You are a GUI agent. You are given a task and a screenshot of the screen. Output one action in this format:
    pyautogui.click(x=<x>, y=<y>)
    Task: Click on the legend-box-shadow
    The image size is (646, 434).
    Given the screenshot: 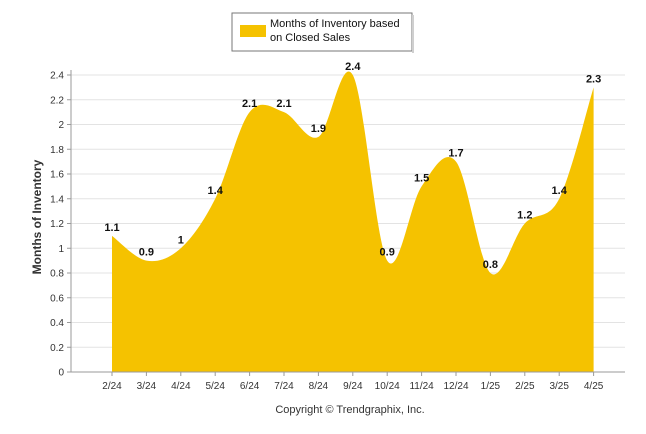 What is the action you would take?
    pyautogui.click(x=413, y=34)
    